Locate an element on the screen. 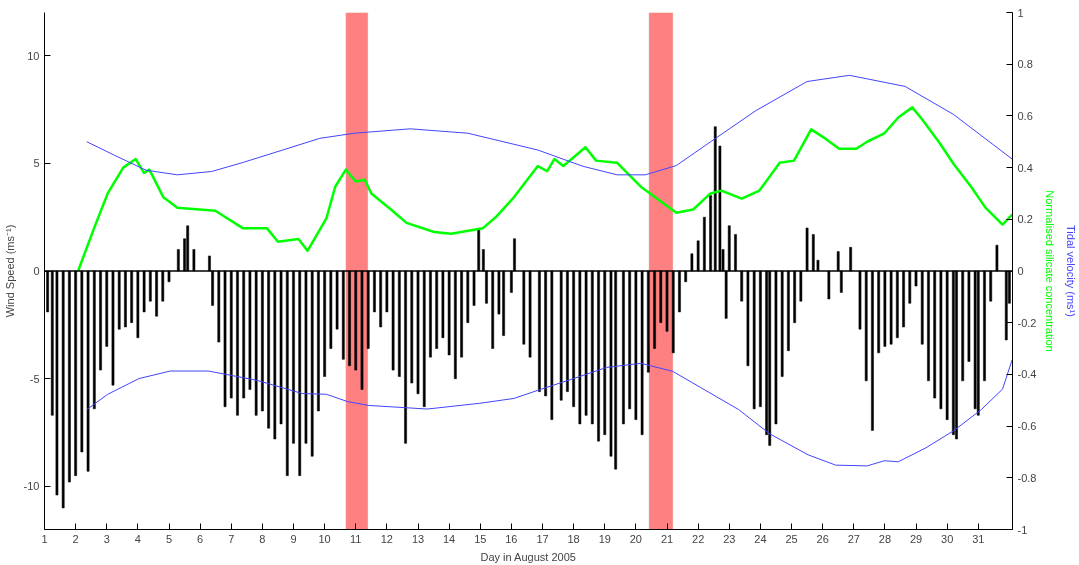 This screenshot has width=1079, height=565. y2-tick-label: 0.8 is located at coordinates (1025, 64).